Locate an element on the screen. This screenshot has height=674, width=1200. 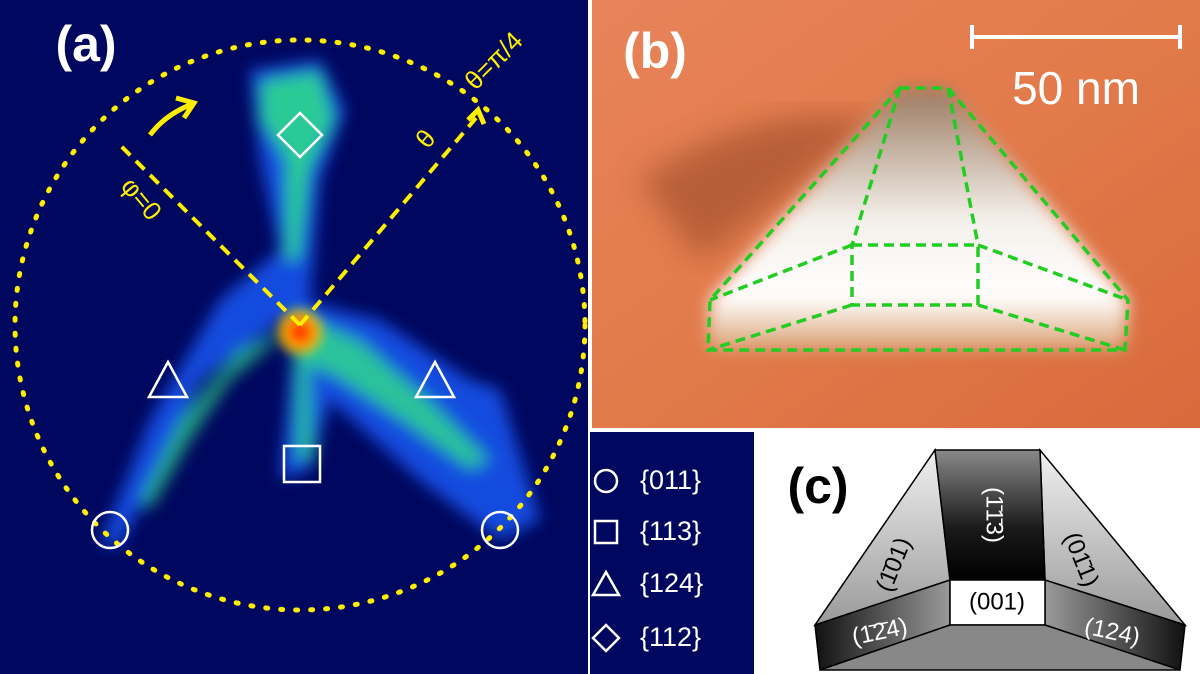
diamond-marker is located at coordinates (300, 135).